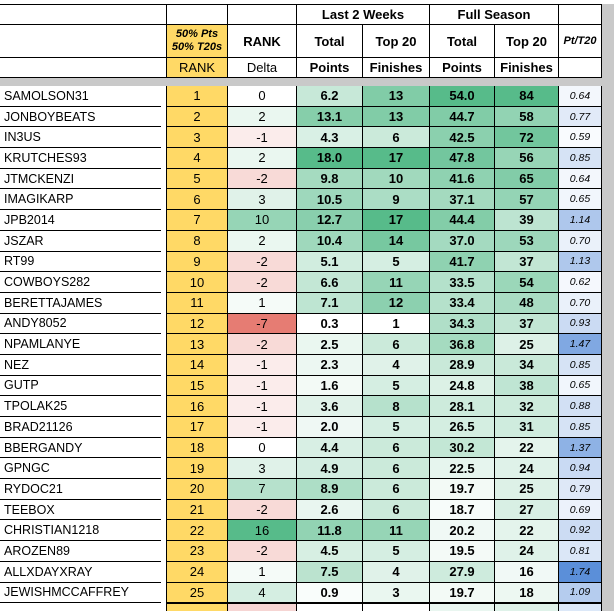 This screenshot has height=611, width=614. What do you see at coordinates (363, 14) in the screenshot?
I see `header-last-2-weeks: Last 2 Weeks` at bounding box center [363, 14].